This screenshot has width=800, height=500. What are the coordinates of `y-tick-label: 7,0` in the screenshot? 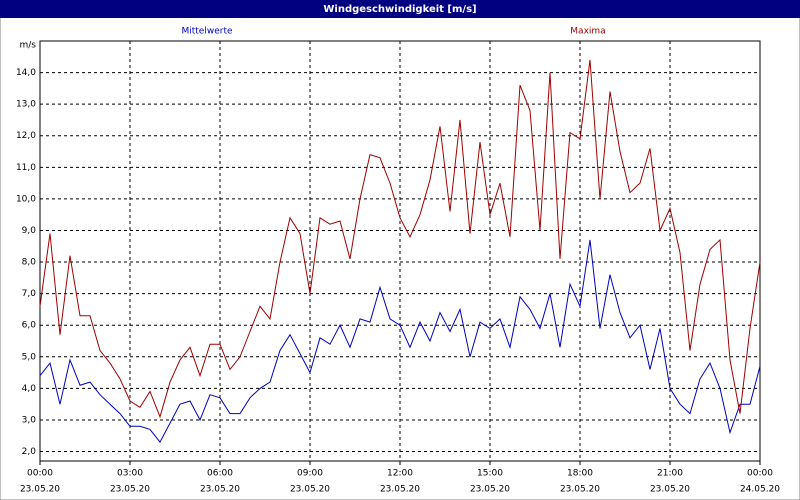 It's located at (29, 294).